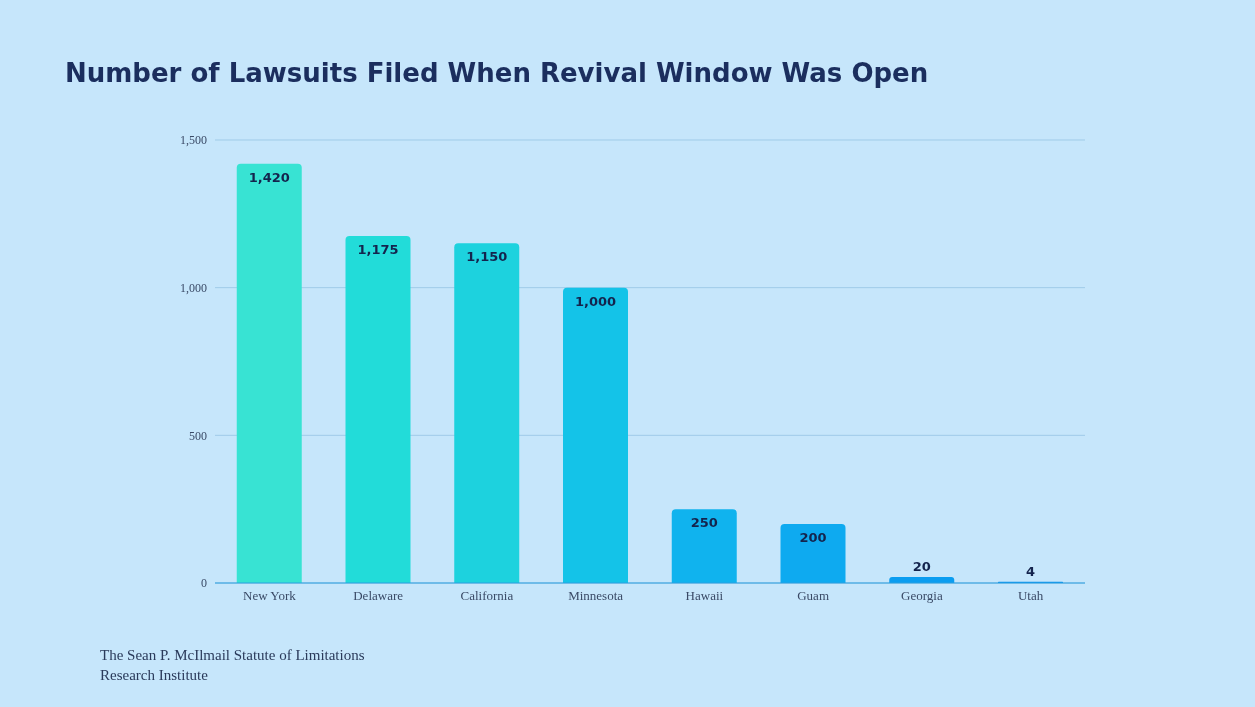  What do you see at coordinates (193, 140) in the screenshot?
I see `y-tick-label: 1,500` at bounding box center [193, 140].